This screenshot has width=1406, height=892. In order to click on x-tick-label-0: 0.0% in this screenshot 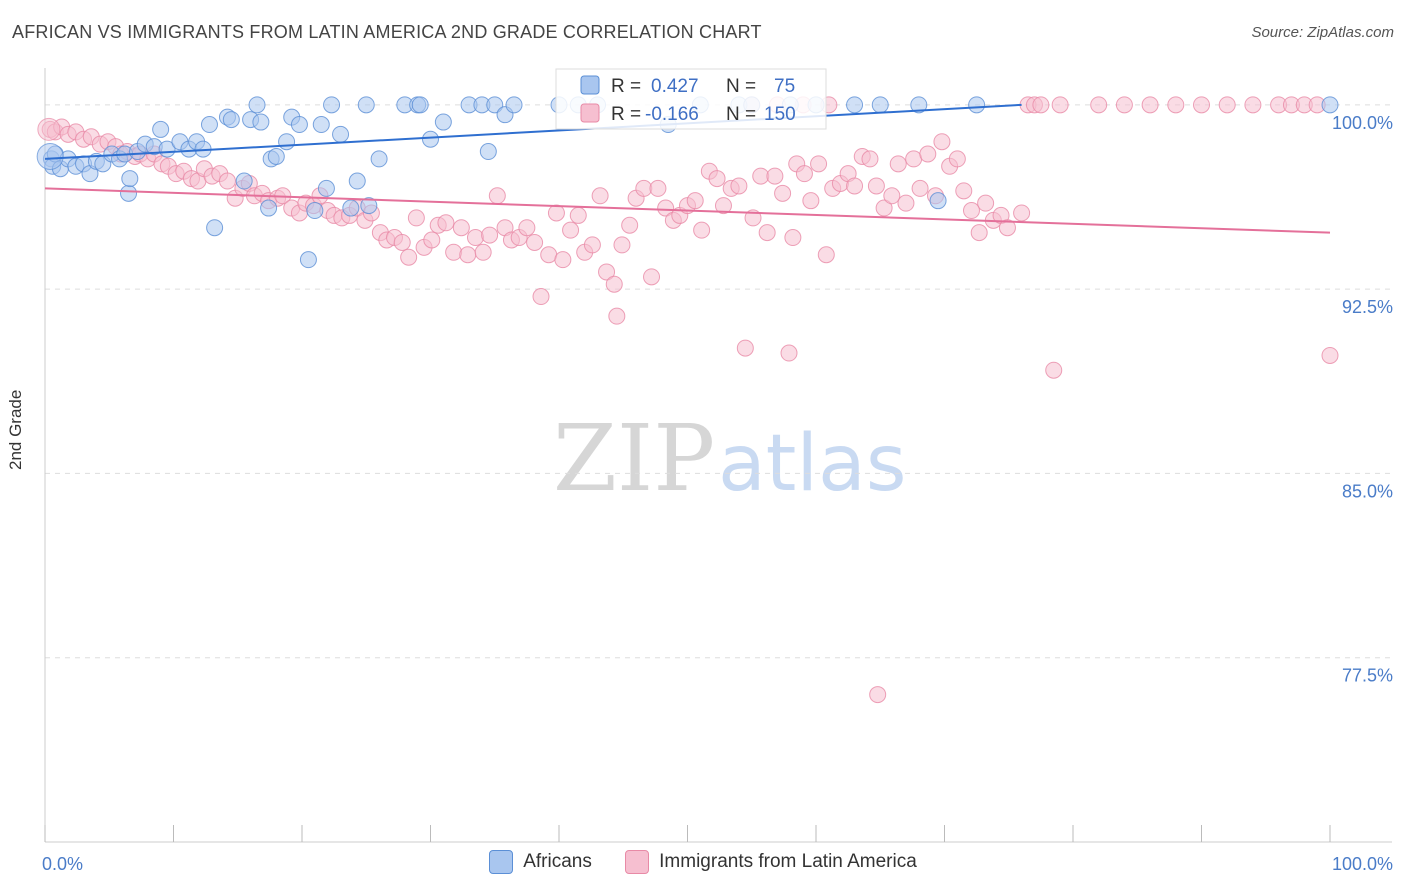, I will do `click(62, 864)`.